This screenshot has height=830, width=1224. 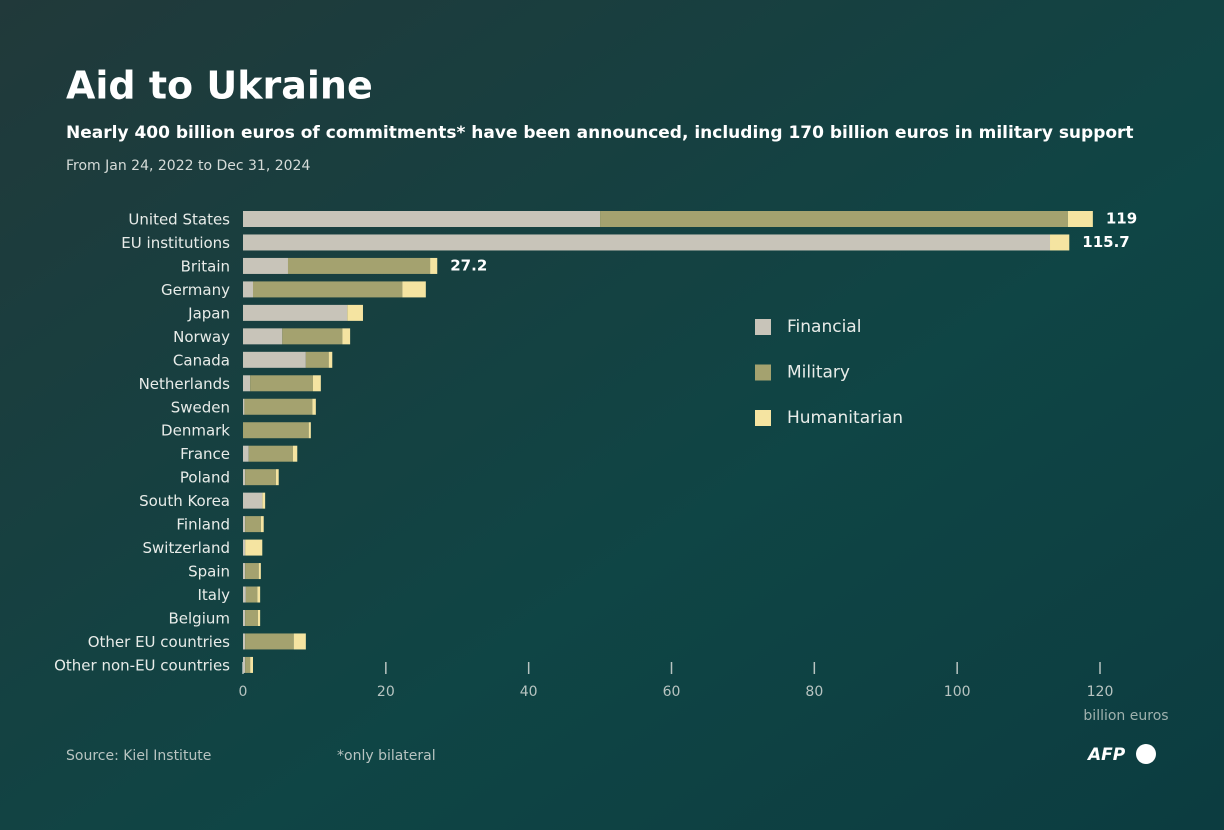 I want to click on y-tick-label: Germany, so click(x=195, y=290).